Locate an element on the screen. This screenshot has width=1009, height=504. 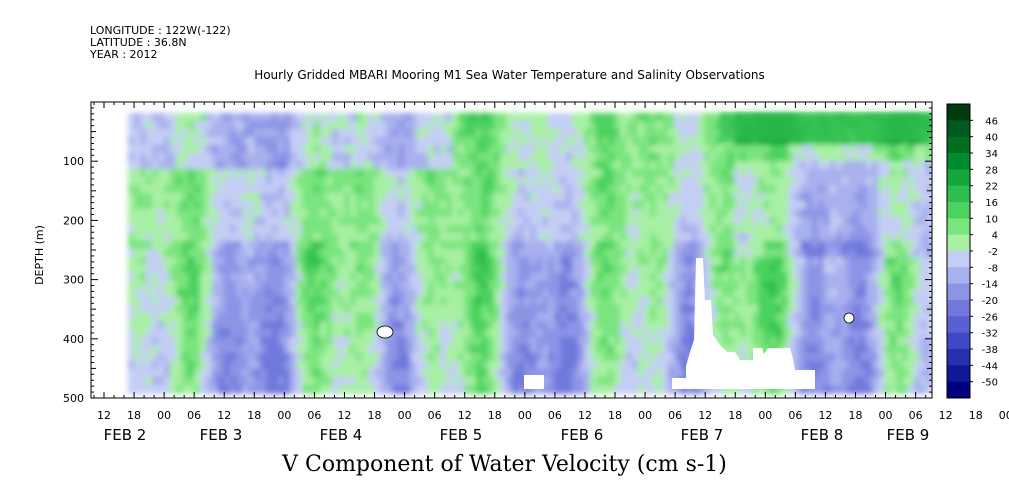
colorbar-label: -8 is located at coordinates (993, 268).